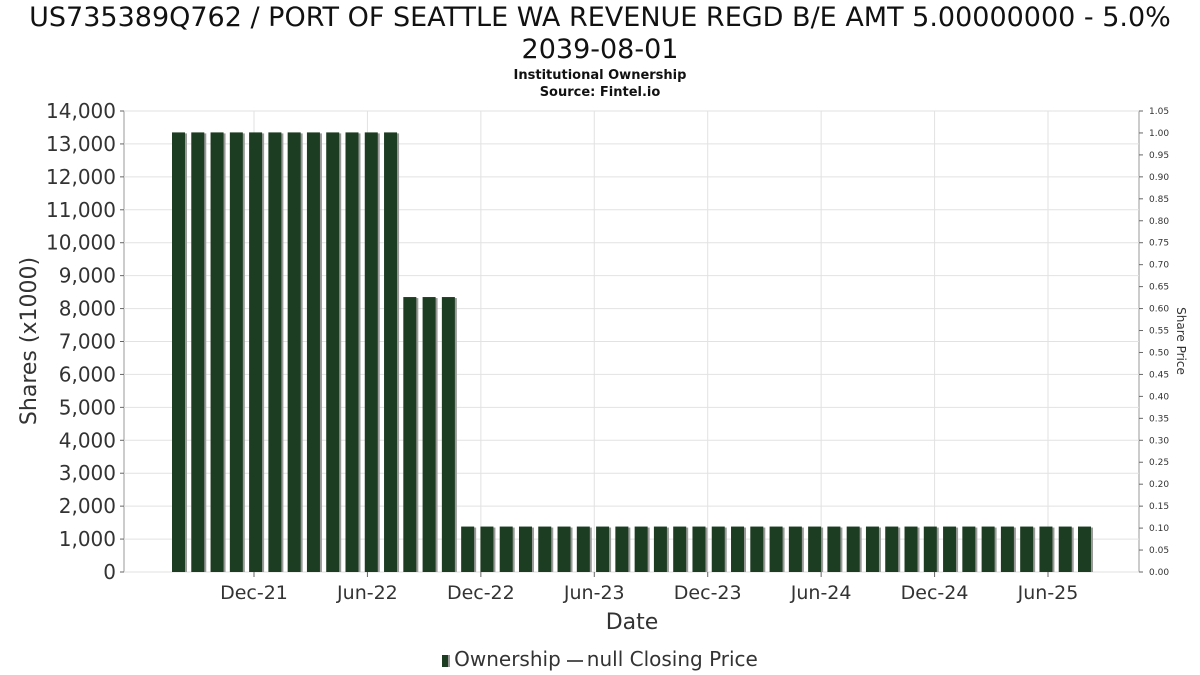 This screenshot has height=675, width=1200. What do you see at coordinates (367, 593) in the screenshot?
I see `x-tick-label: Jun-22` at bounding box center [367, 593].